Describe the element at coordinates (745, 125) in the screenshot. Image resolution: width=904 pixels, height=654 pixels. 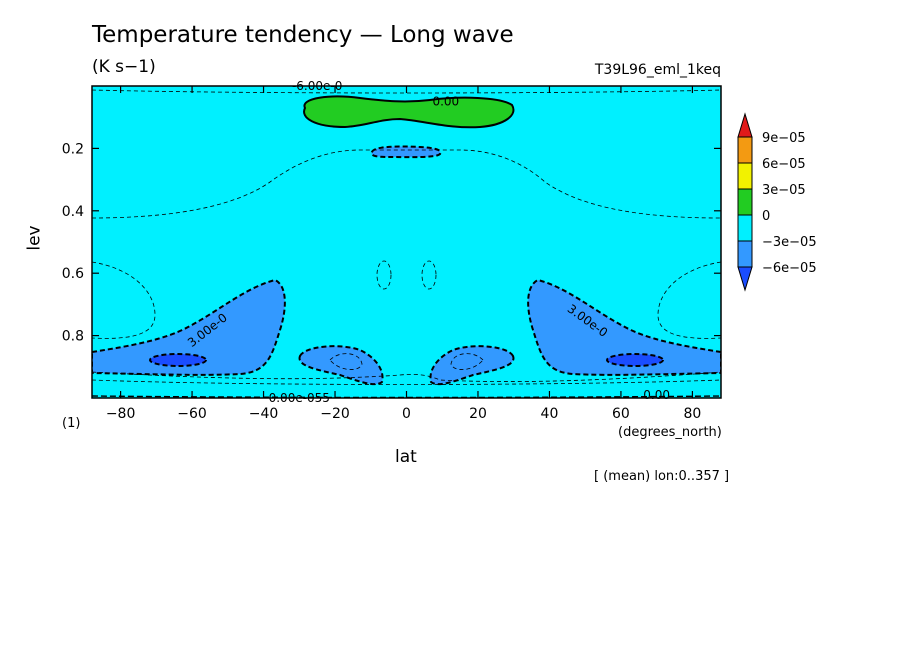
I see `colorbar-max-arrow` at that location.